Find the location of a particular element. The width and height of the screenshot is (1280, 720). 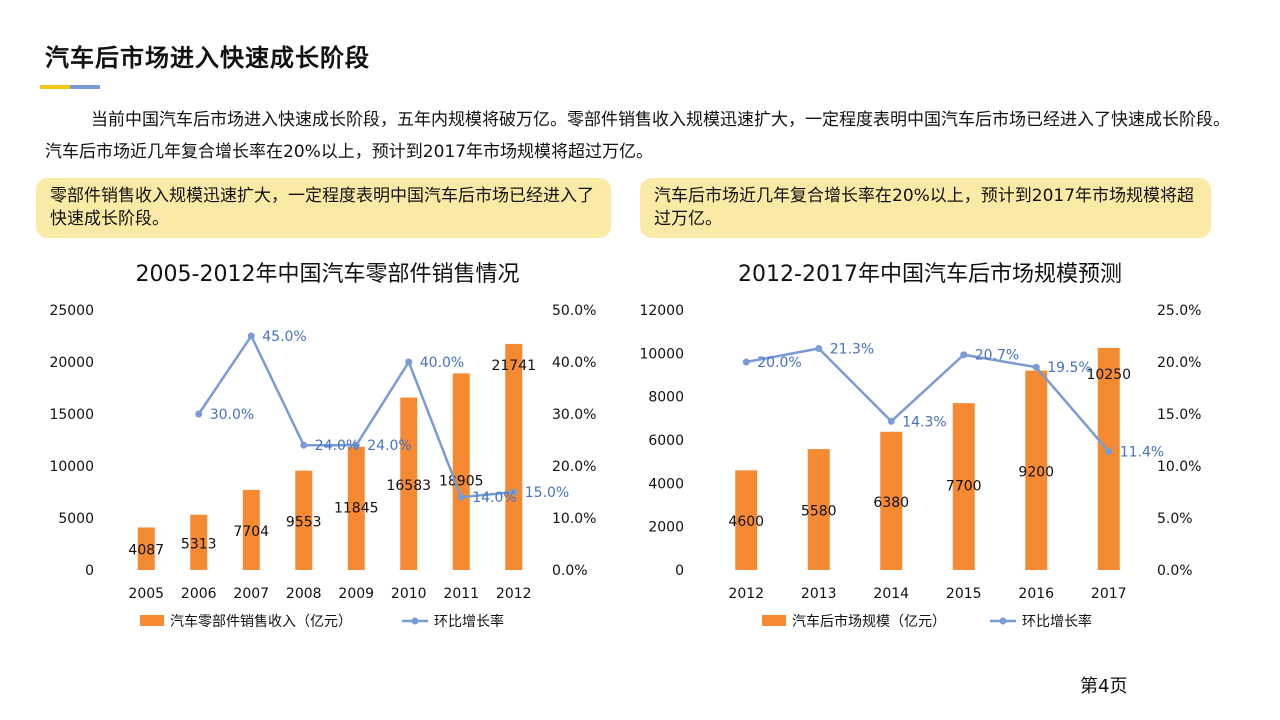

page-number: 第4页 is located at coordinates (1104, 686).